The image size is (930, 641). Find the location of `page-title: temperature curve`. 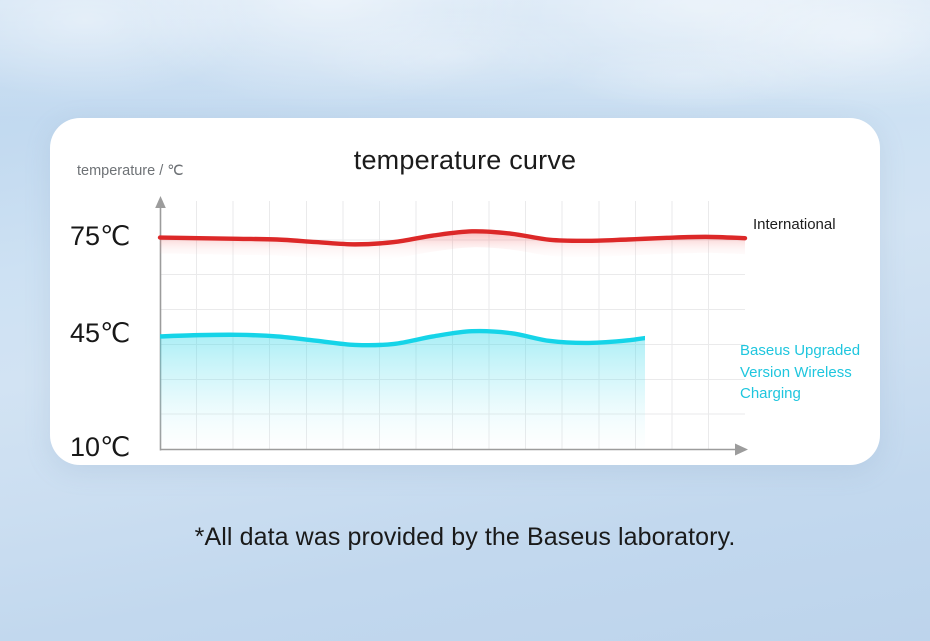

page-title: temperature curve is located at coordinates (465, 160).